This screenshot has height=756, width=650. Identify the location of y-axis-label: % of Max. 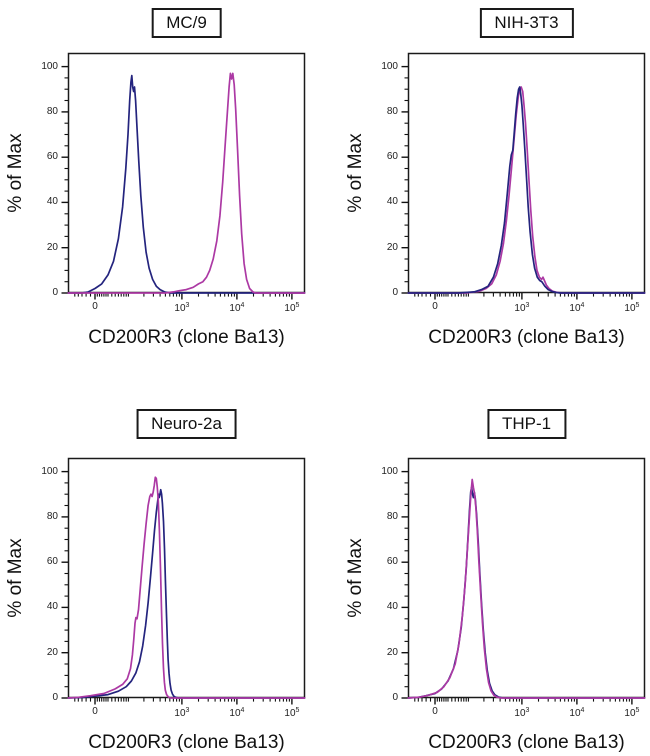
(355, 578).